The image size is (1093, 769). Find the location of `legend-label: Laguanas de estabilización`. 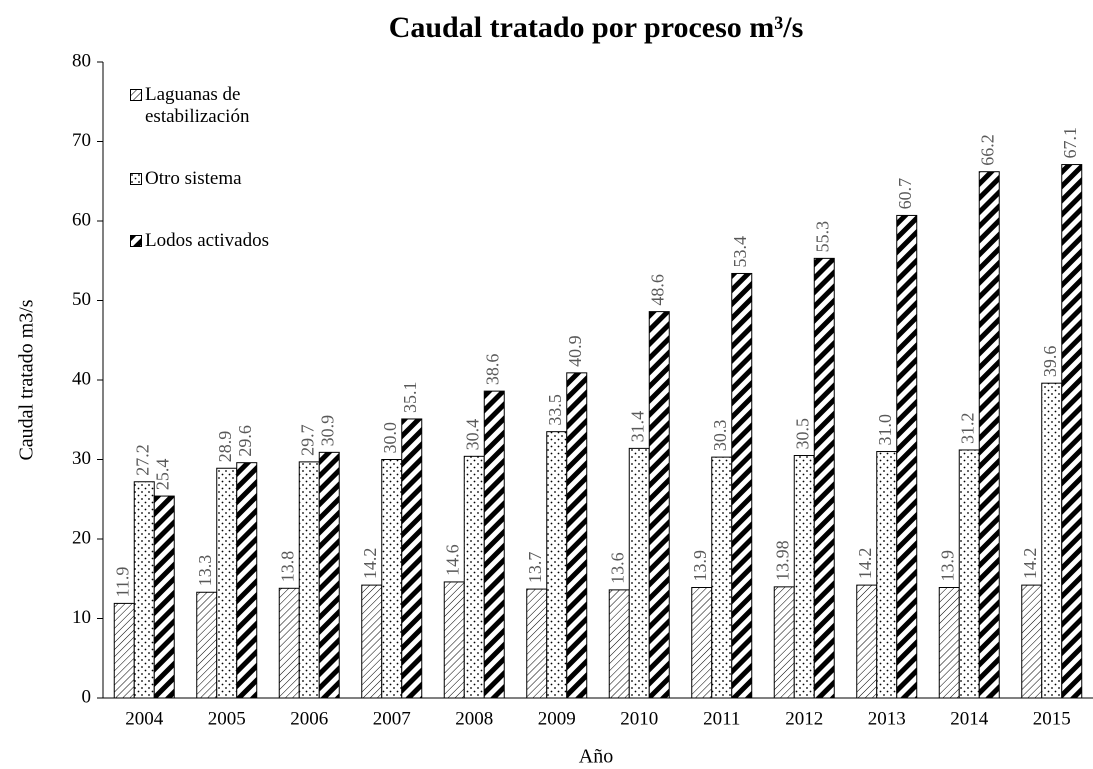

legend-label: Laguanas de estabilización is located at coordinates (197, 105).